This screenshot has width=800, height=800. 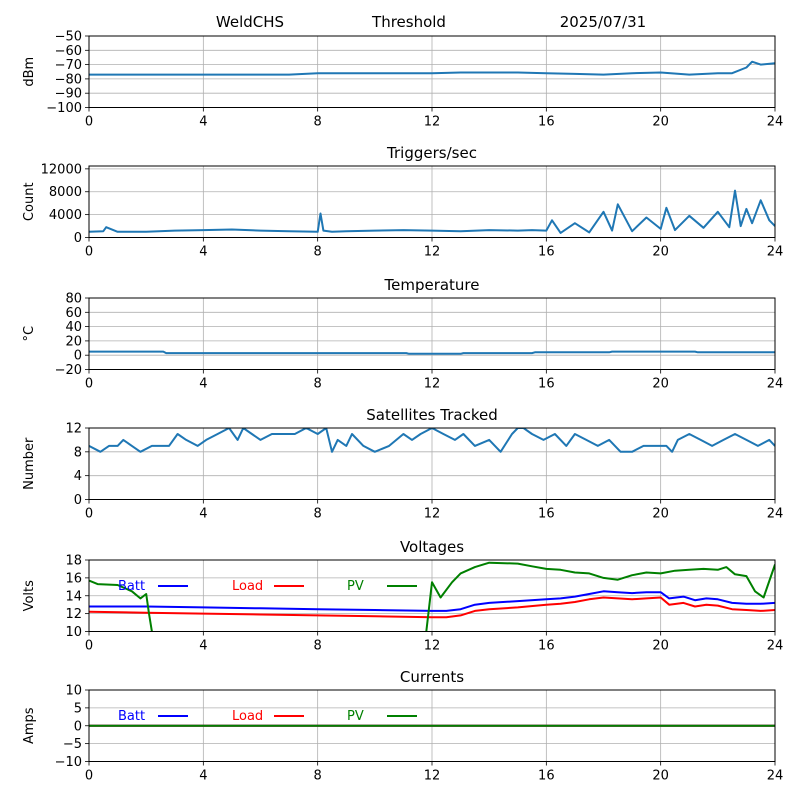 I want to click on series-line-pv, so click(x=432, y=596).